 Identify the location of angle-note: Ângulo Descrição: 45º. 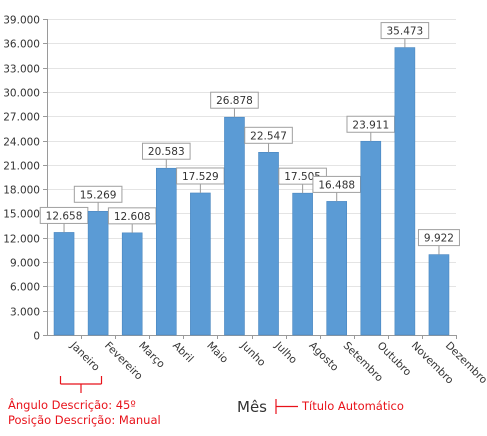
(72, 405).